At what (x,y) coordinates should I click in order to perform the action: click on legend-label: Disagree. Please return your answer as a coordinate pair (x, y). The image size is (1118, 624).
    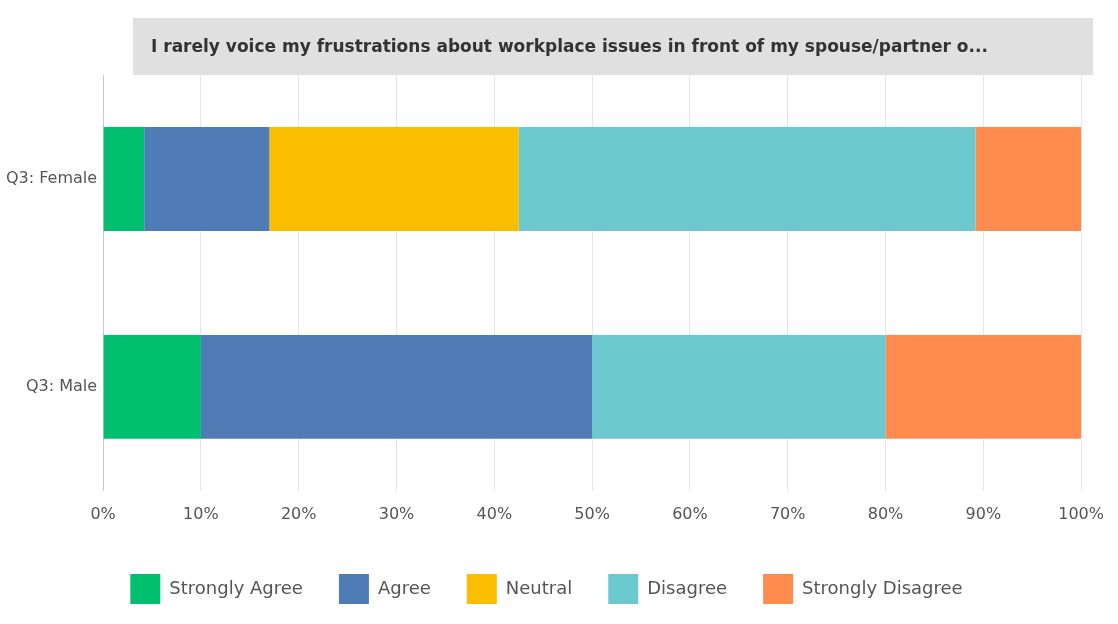
    Looking at the image, I should click on (687, 587).